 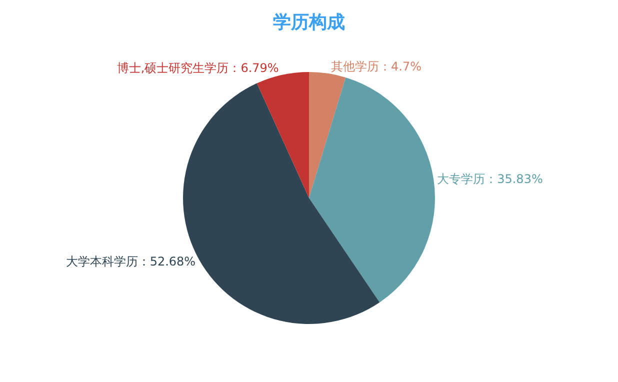 What do you see at coordinates (309, 22) in the screenshot?
I see `chart-title: 学历构成` at bounding box center [309, 22].